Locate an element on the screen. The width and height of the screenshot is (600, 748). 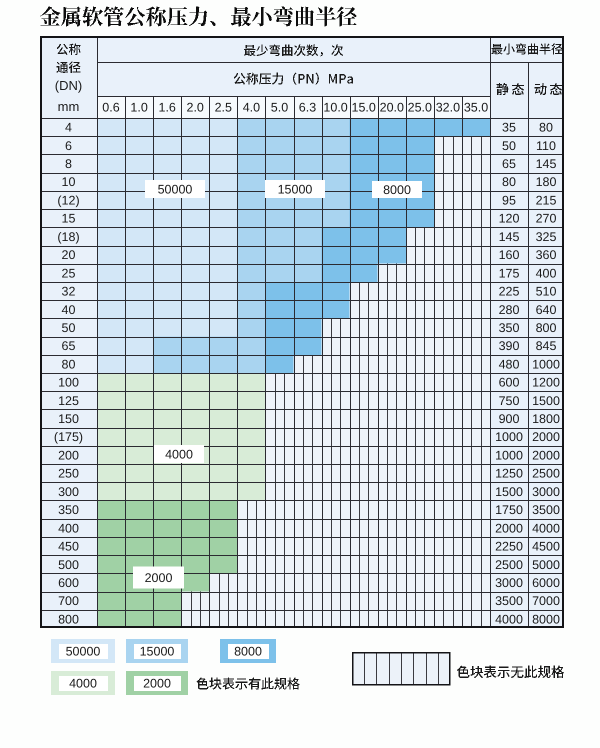
svg-text: 10.0 is located at coordinates (335, 108).